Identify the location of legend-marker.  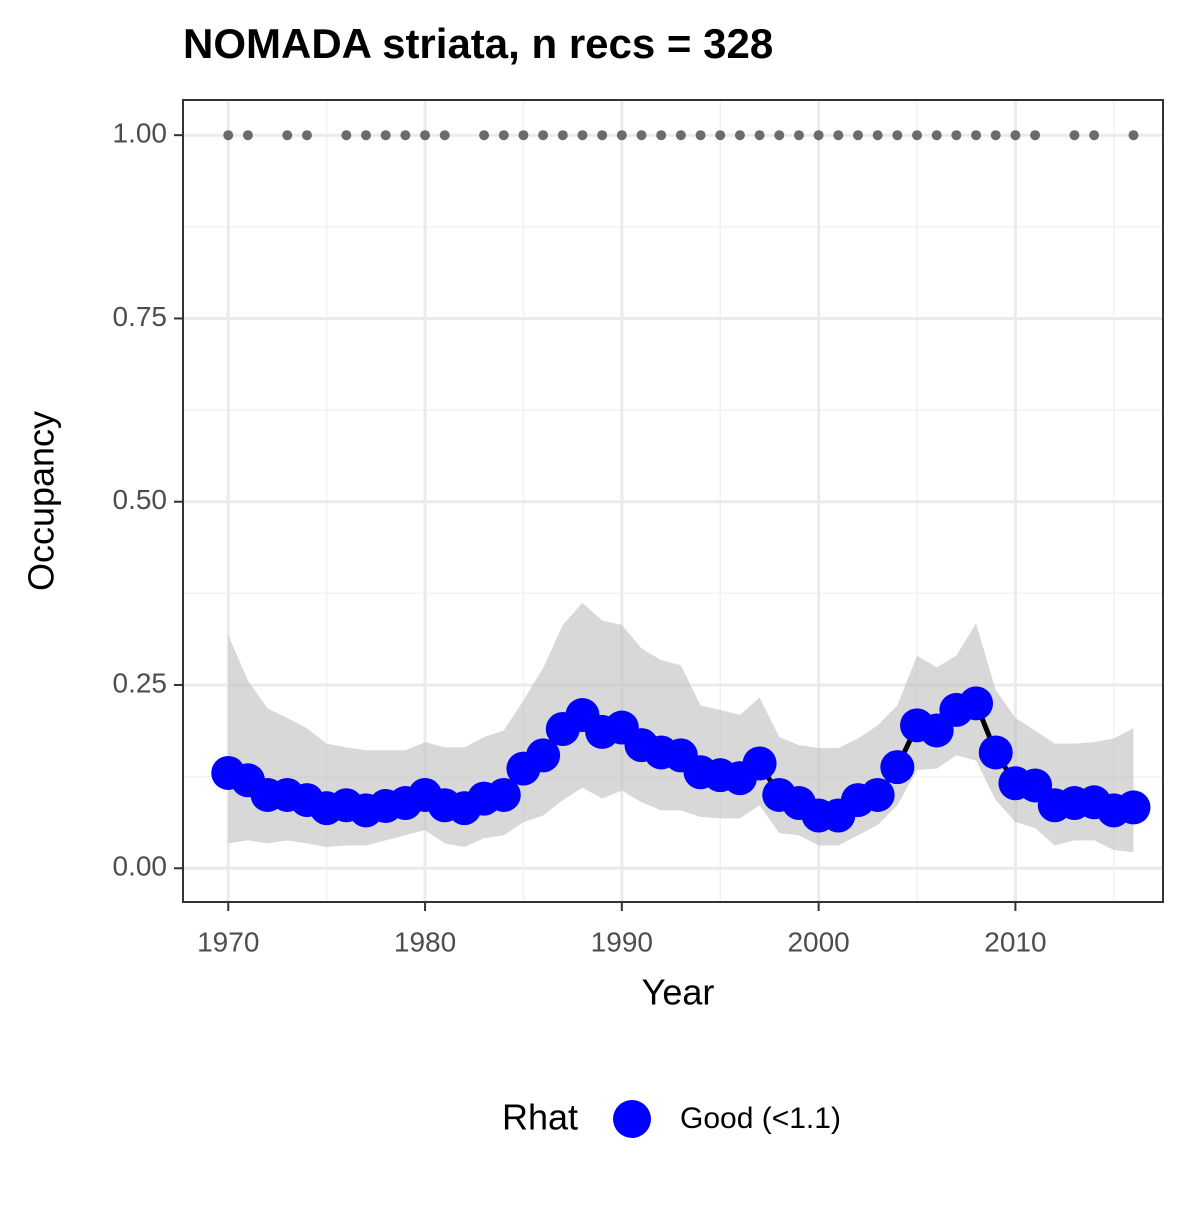
(632, 1119).